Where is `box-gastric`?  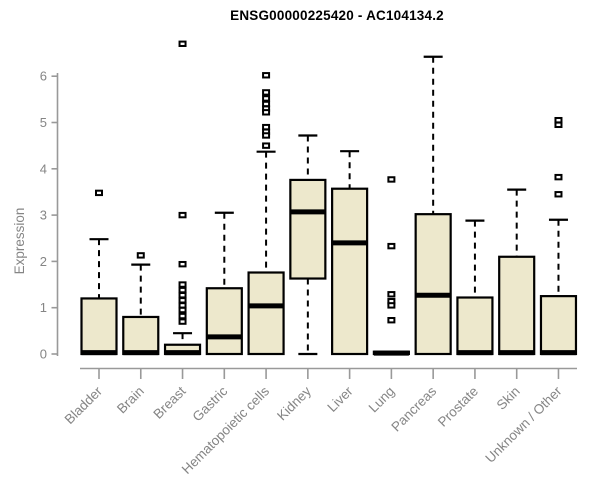
box-gastric is located at coordinates (224, 321).